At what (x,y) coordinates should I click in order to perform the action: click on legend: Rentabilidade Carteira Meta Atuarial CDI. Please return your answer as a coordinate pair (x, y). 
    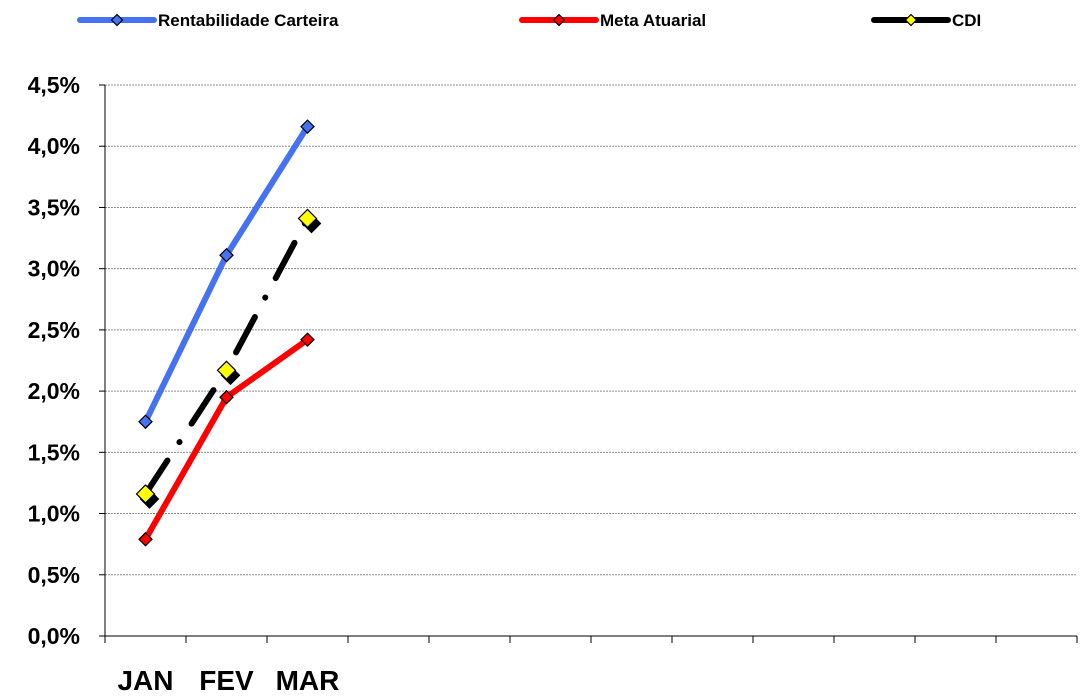
    Looking at the image, I should click on (529, 20).